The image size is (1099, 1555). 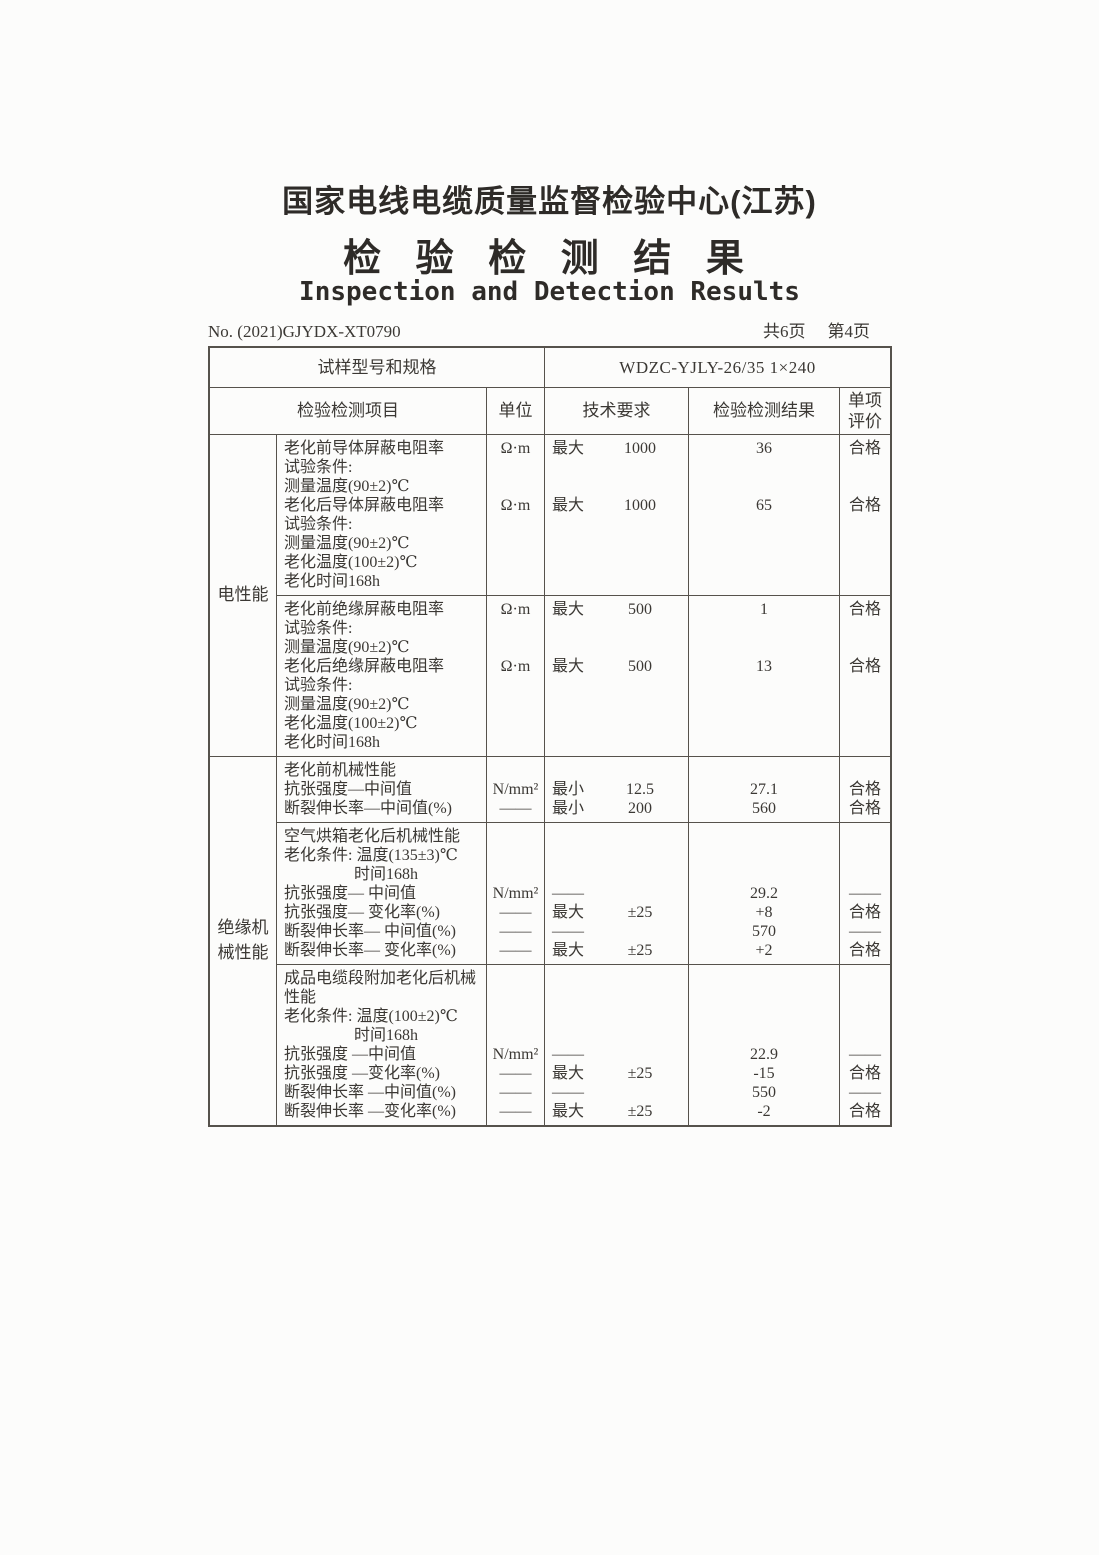 I want to click on item-line: 抗张强度 —变化率(%), so click(x=362, y=1073).